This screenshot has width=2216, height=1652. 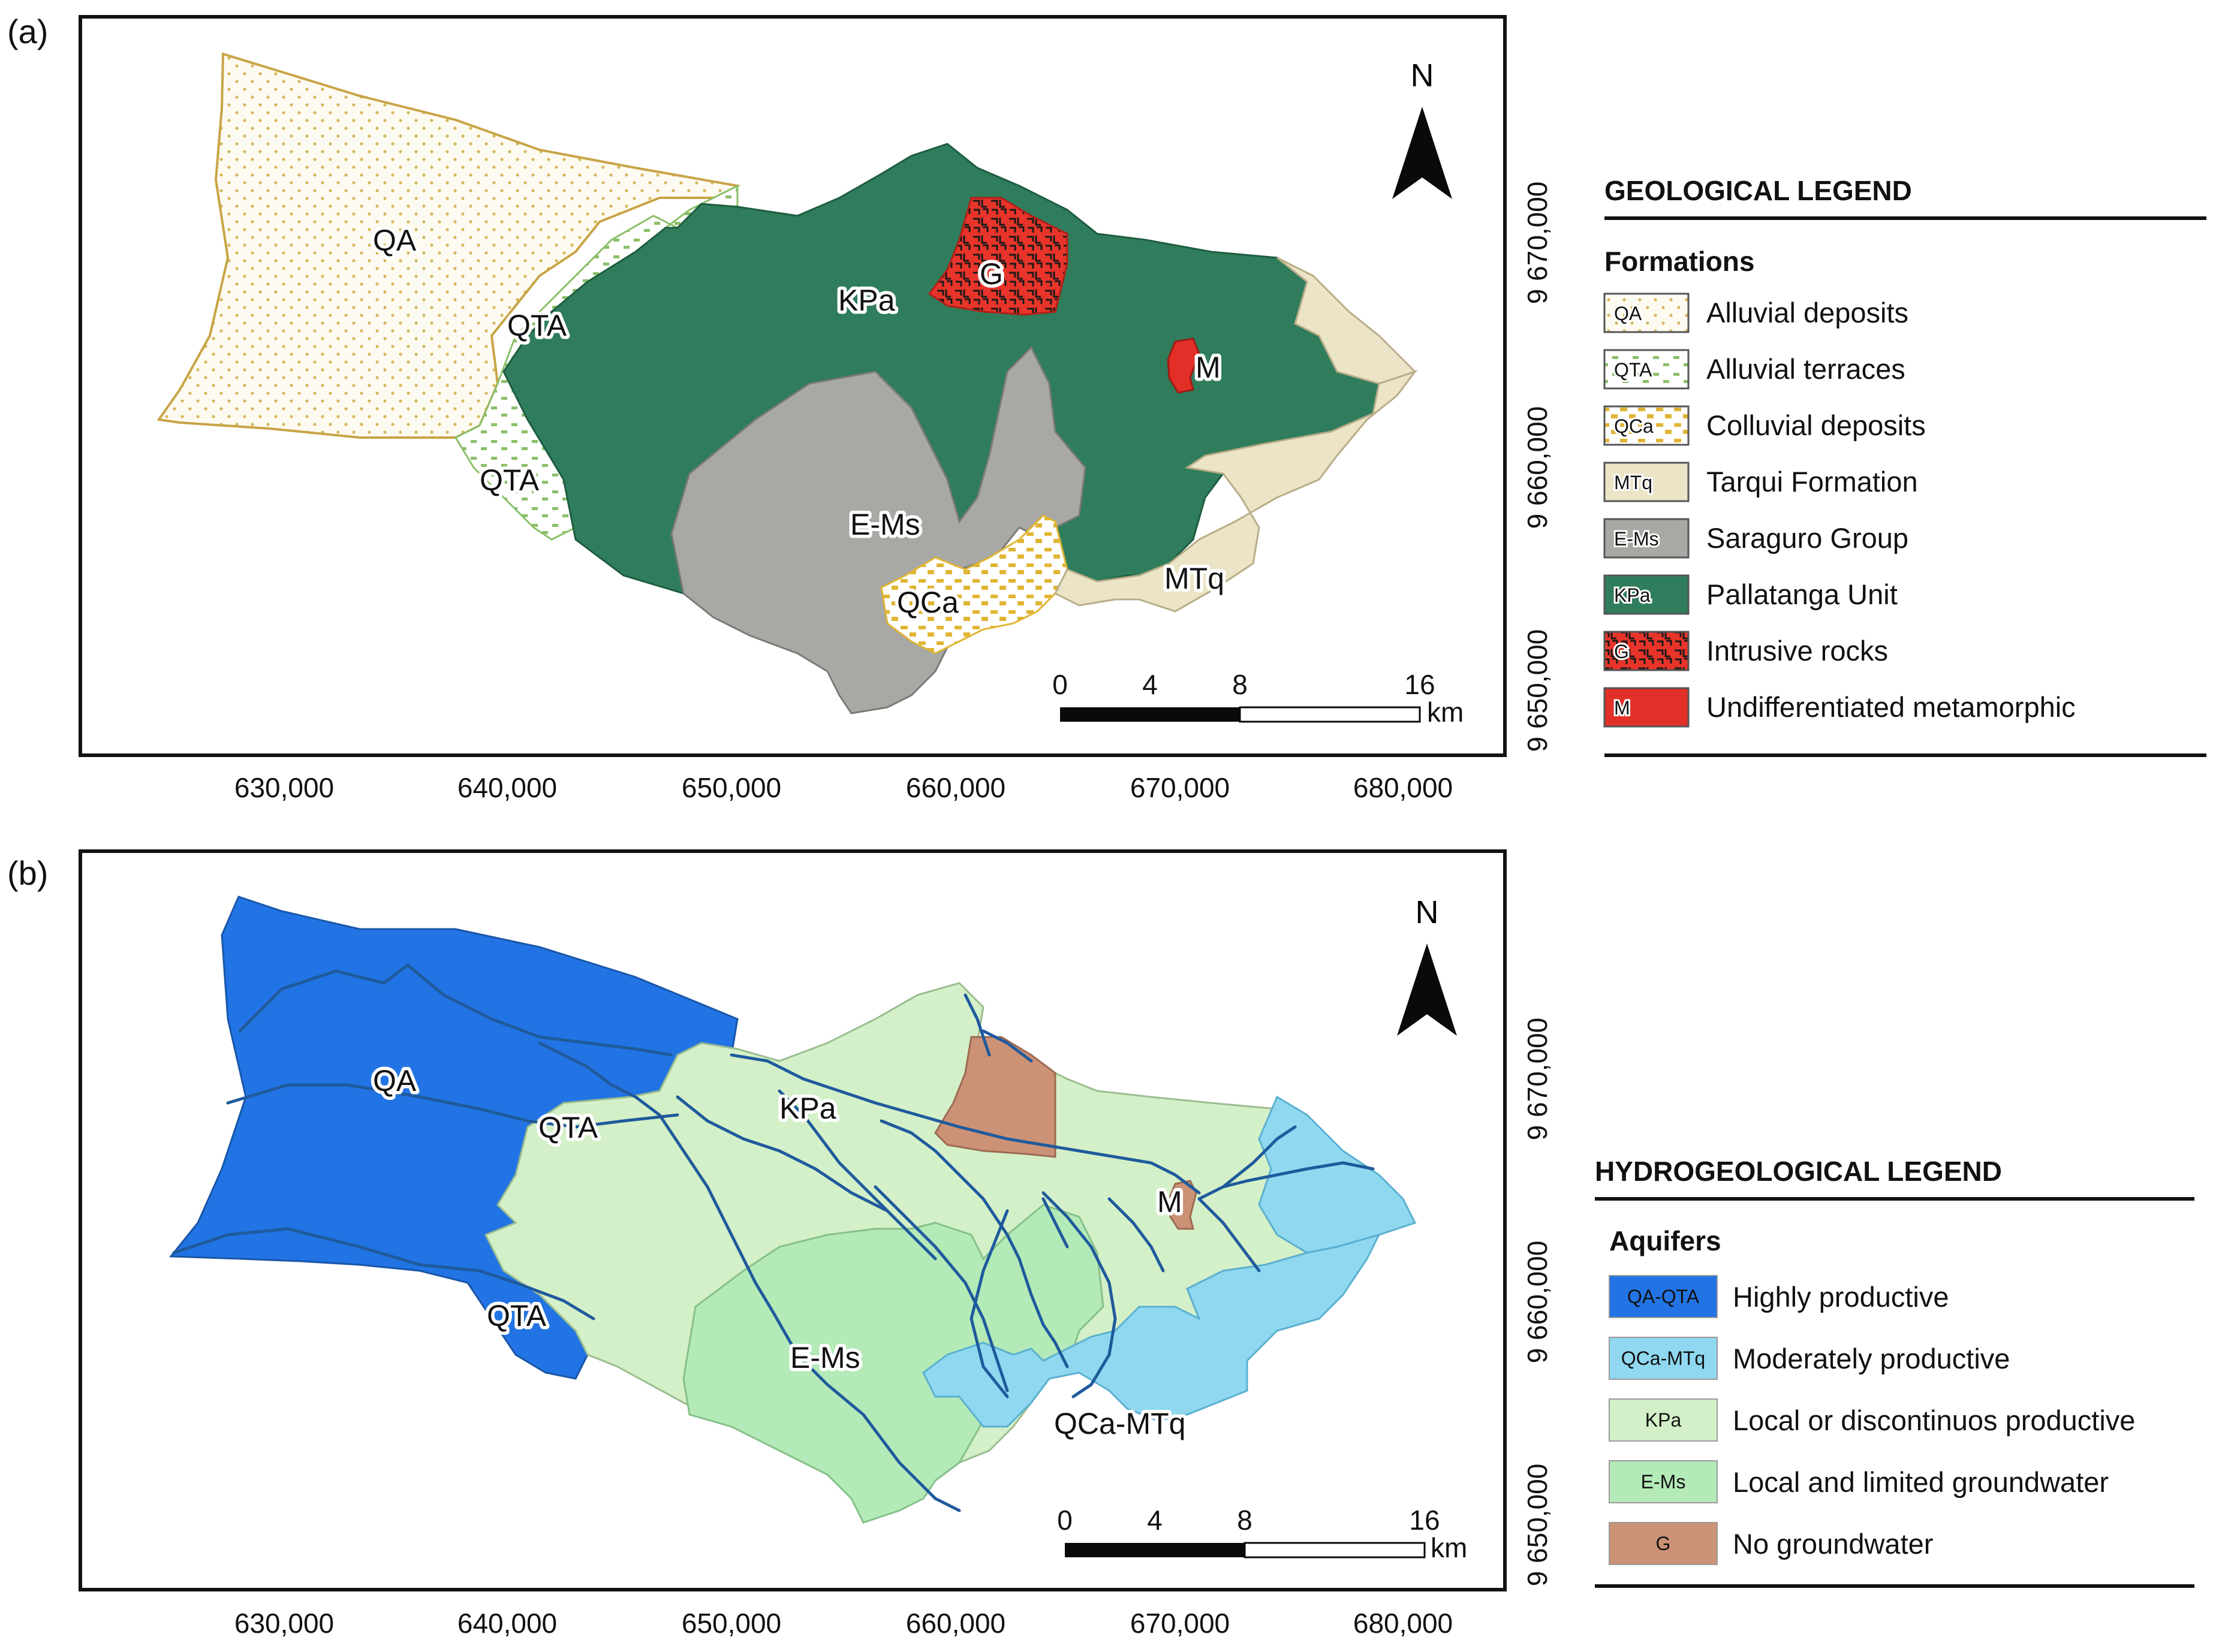 I want to click on north-label-a: N, so click(x=1422, y=76).